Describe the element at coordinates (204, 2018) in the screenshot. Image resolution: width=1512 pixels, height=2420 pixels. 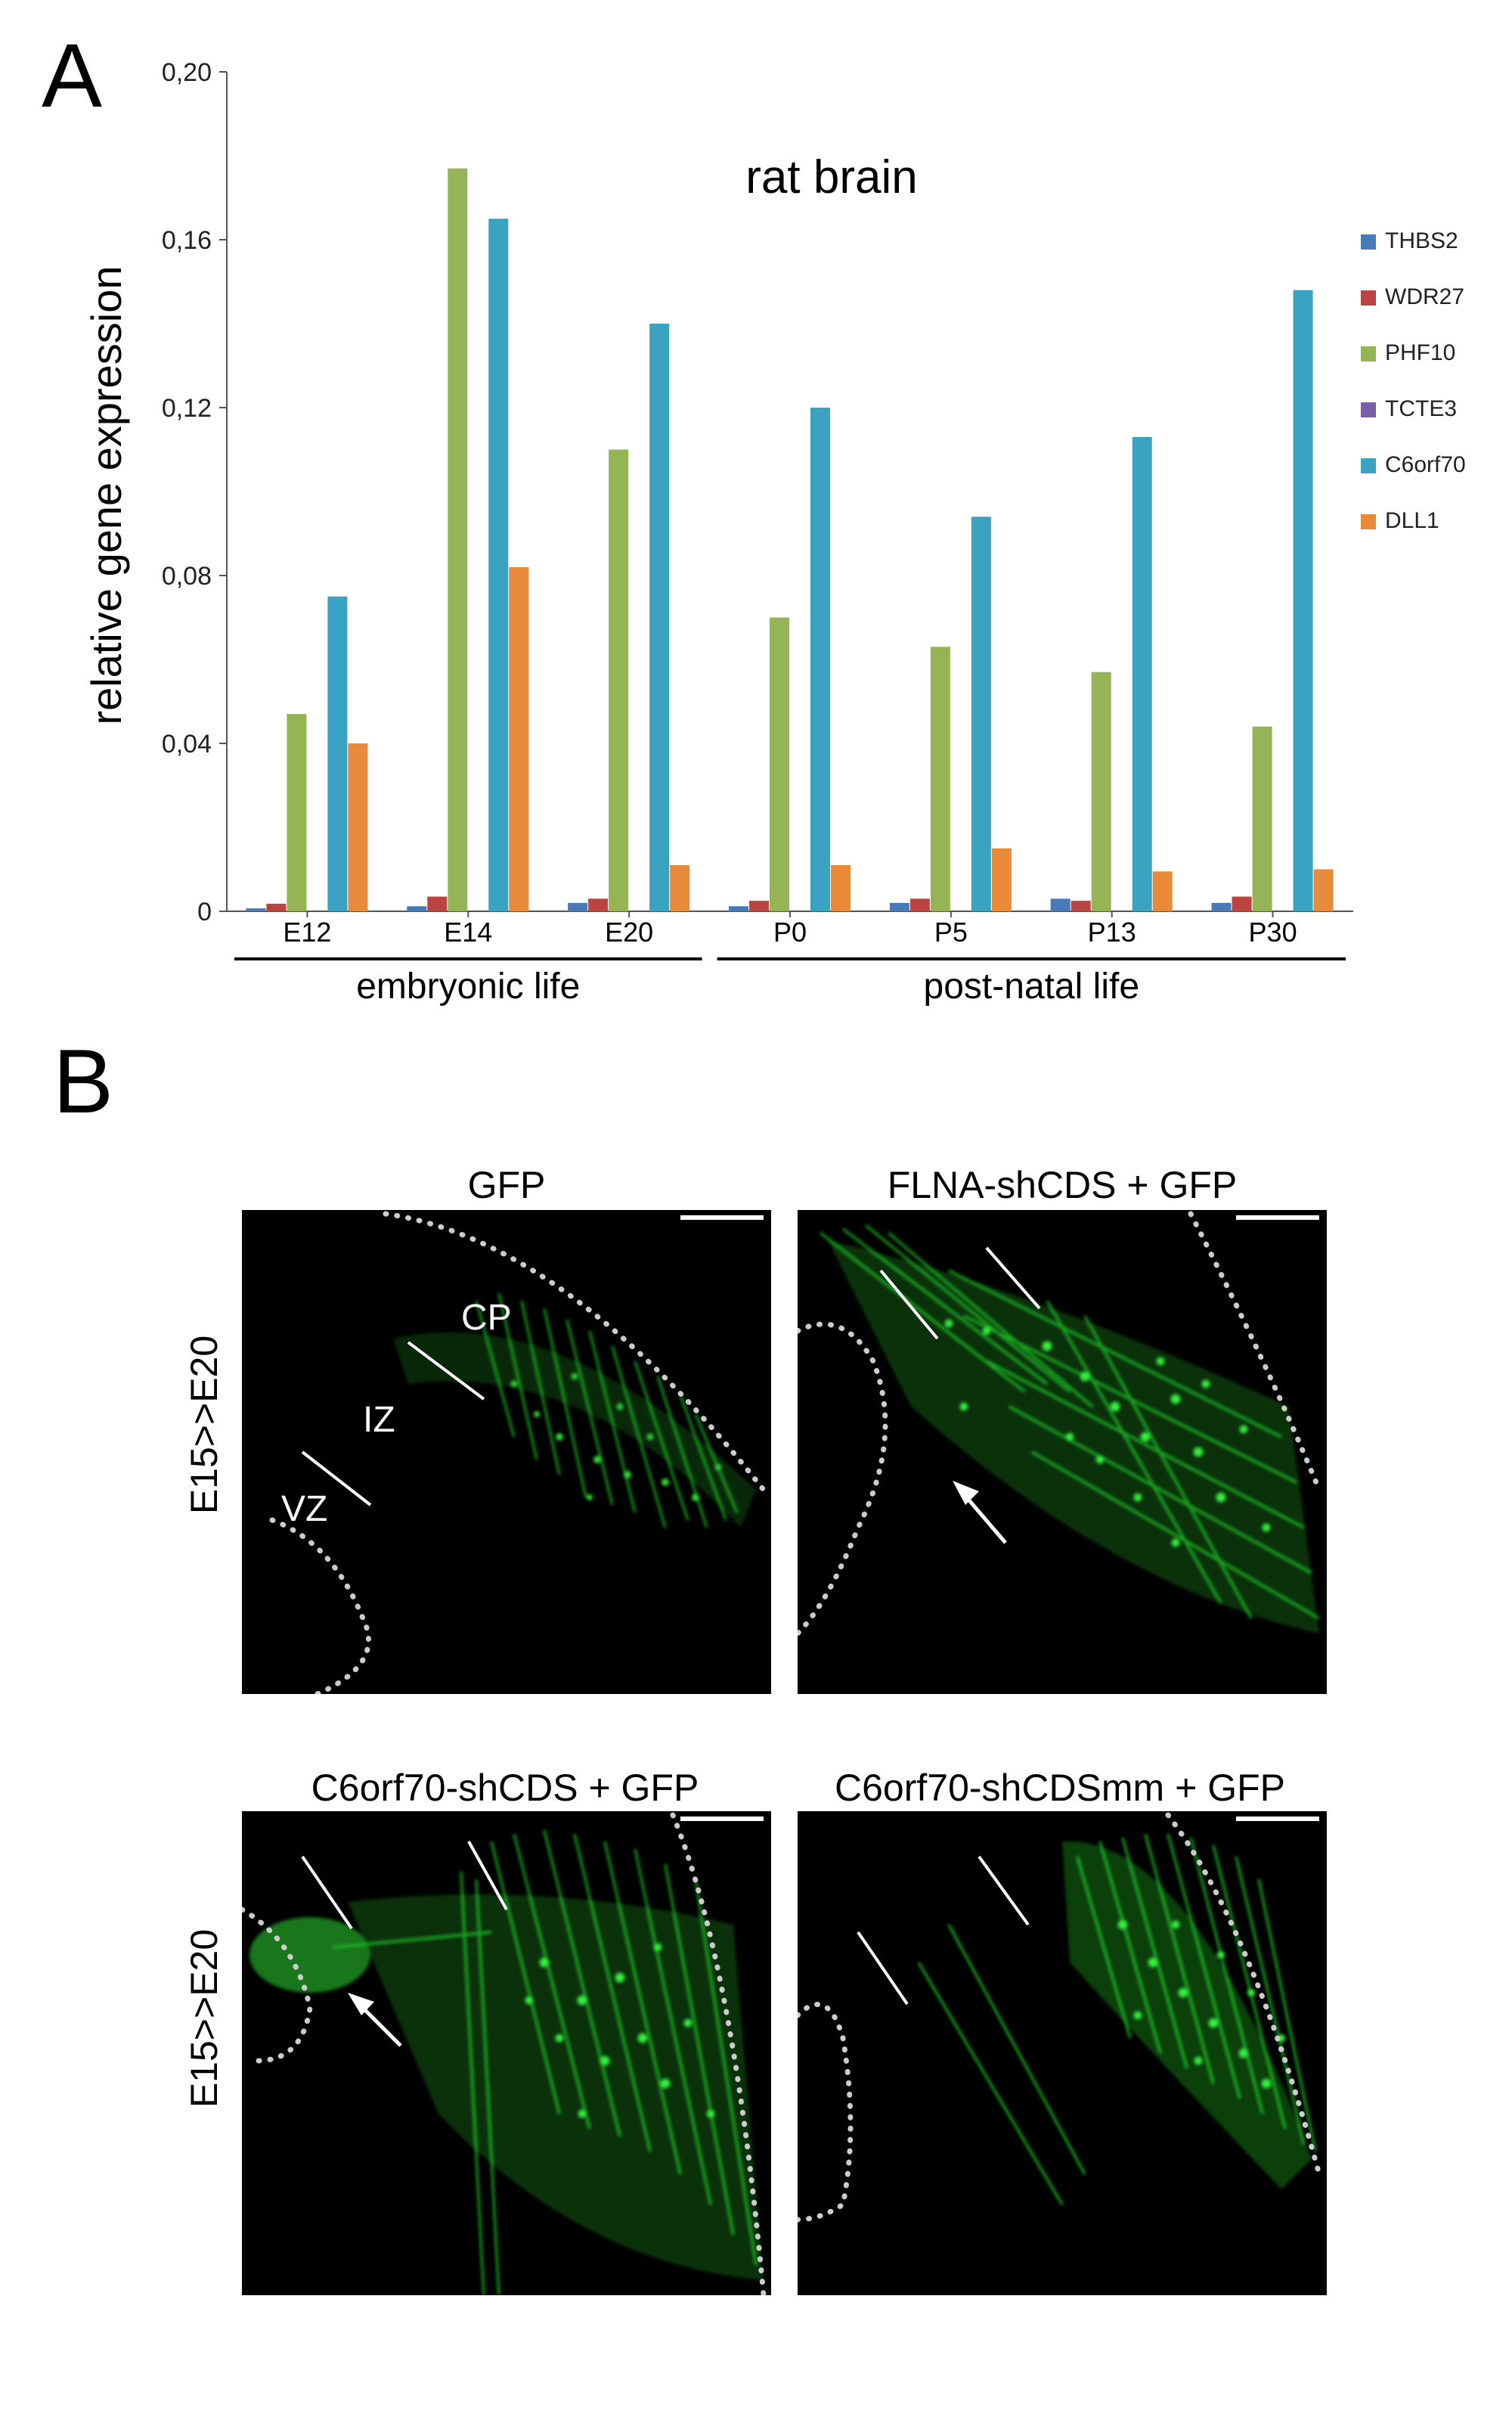
I see `row-label-bottom: E15>>E20` at that location.